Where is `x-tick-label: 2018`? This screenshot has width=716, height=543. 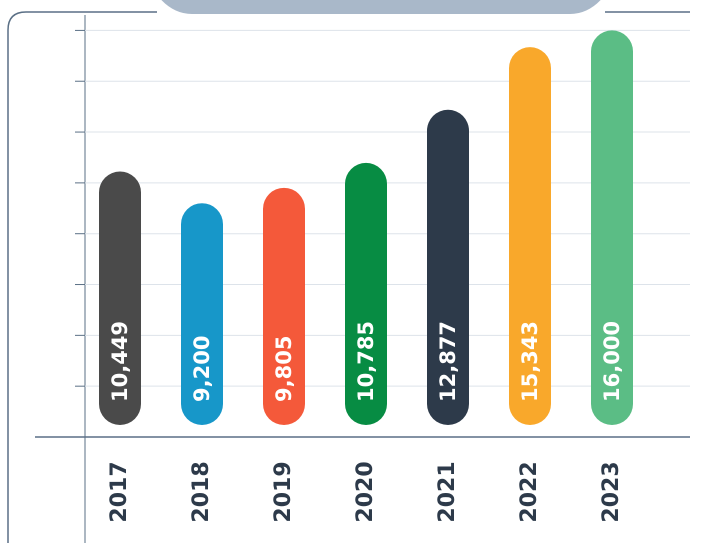
x-tick-label: 2018 is located at coordinates (201, 491).